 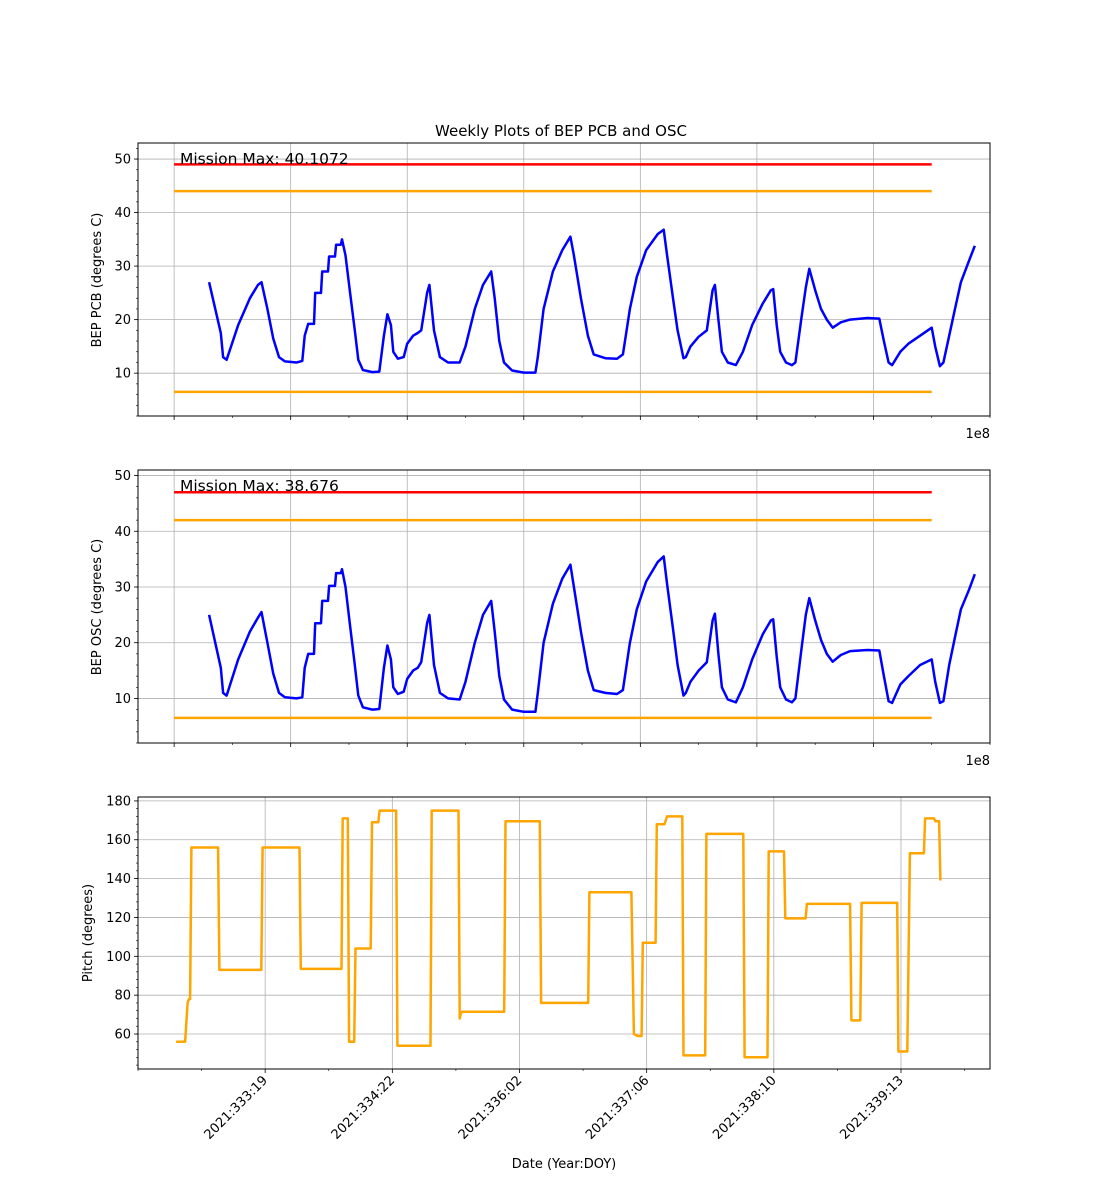 What do you see at coordinates (264, 159) in the screenshot?
I see `pcb-mission-max-annotation: Mission Max: 40.1072` at bounding box center [264, 159].